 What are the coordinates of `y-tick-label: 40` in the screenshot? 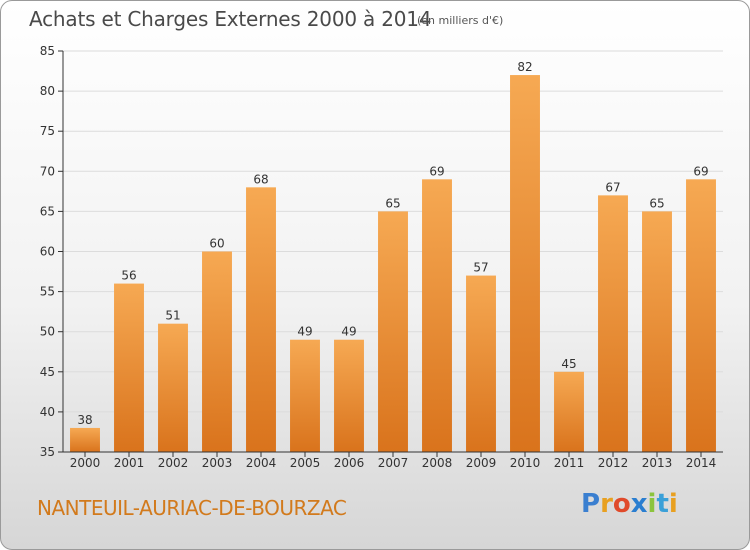 It's located at (47, 412).